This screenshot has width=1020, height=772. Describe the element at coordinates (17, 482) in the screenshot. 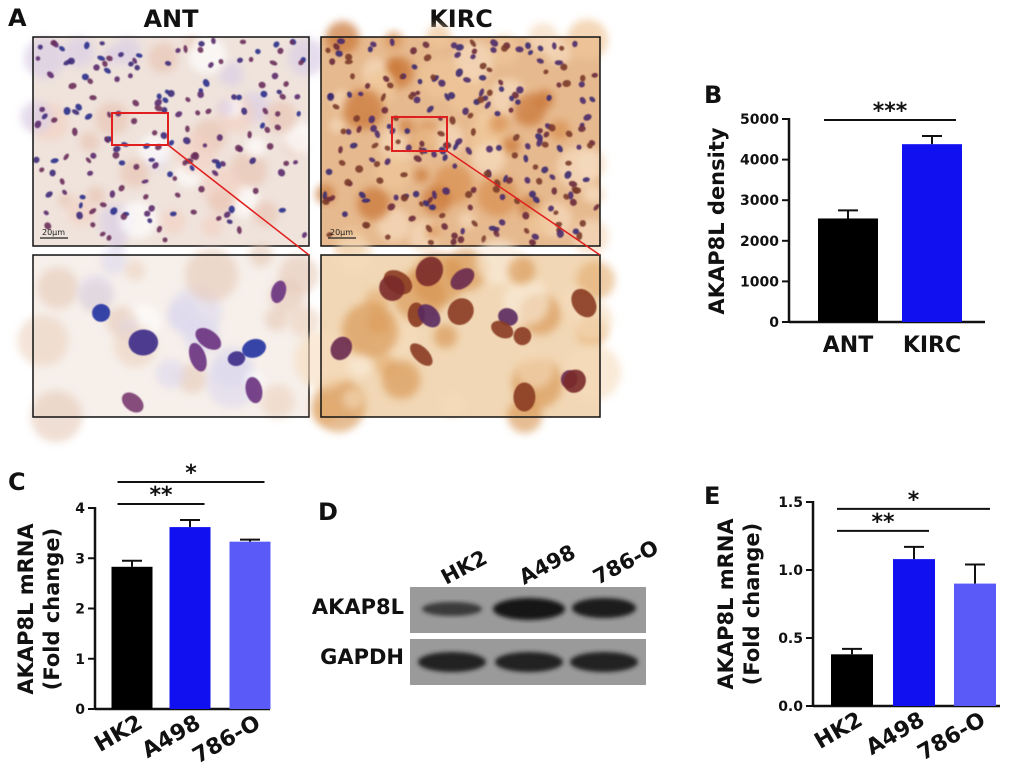

I see `panel-label-c: C` at that location.